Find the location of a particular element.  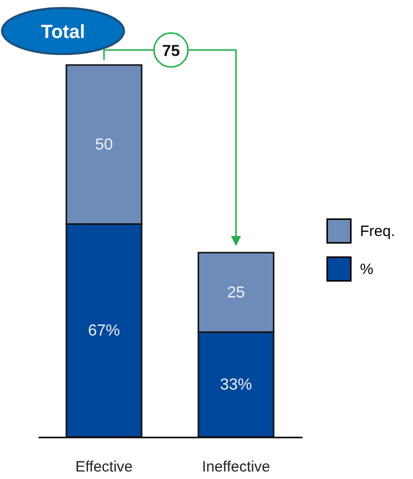

data-label: 50 is located at coordinates (104, 145).